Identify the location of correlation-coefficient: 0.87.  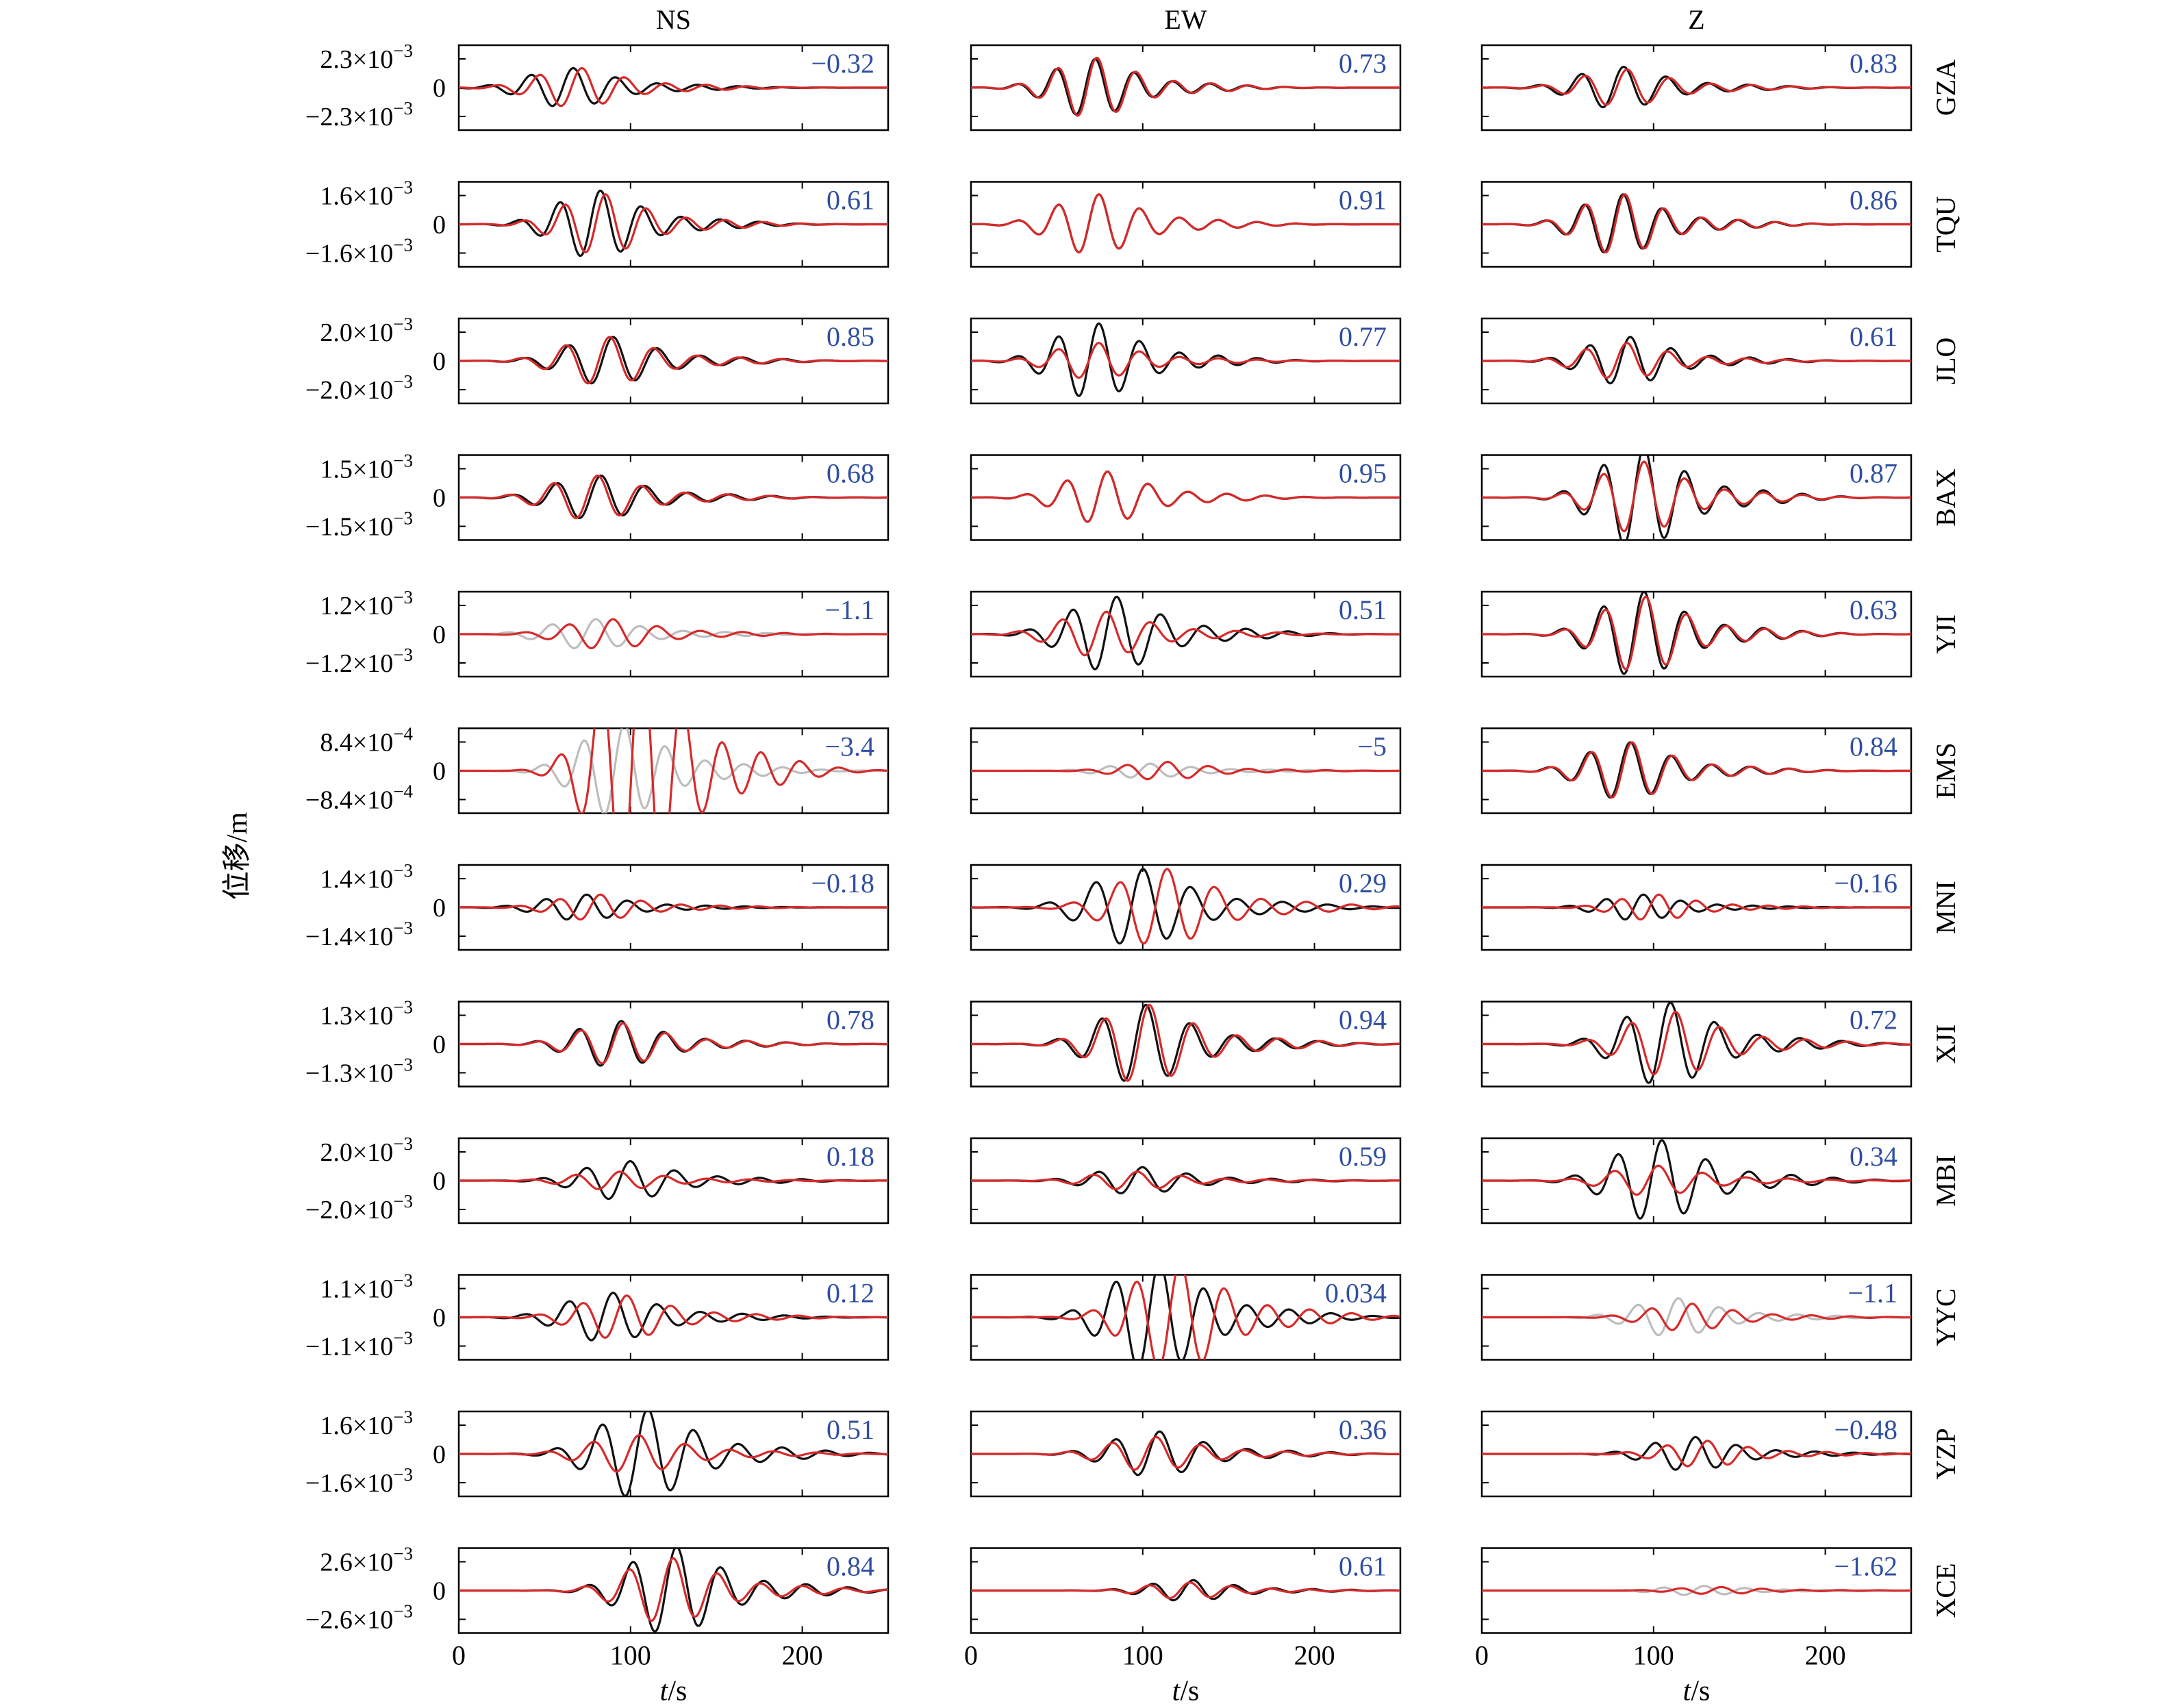
(1873, 473).